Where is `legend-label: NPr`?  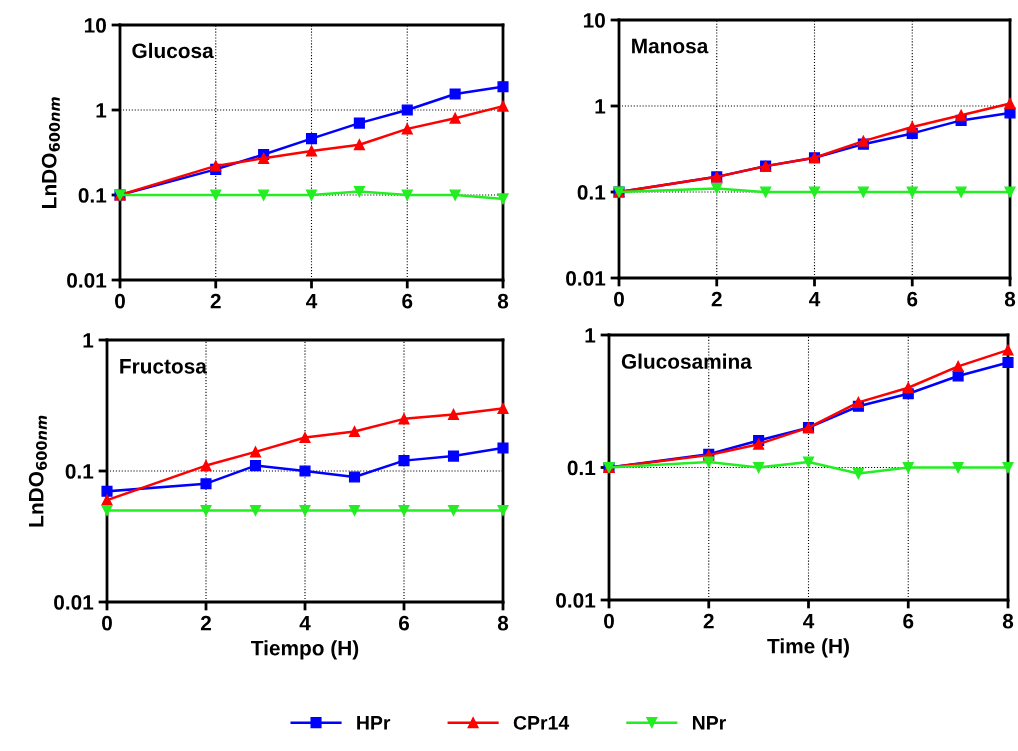
legend-label: NPr is located at coordinates (709, 723).